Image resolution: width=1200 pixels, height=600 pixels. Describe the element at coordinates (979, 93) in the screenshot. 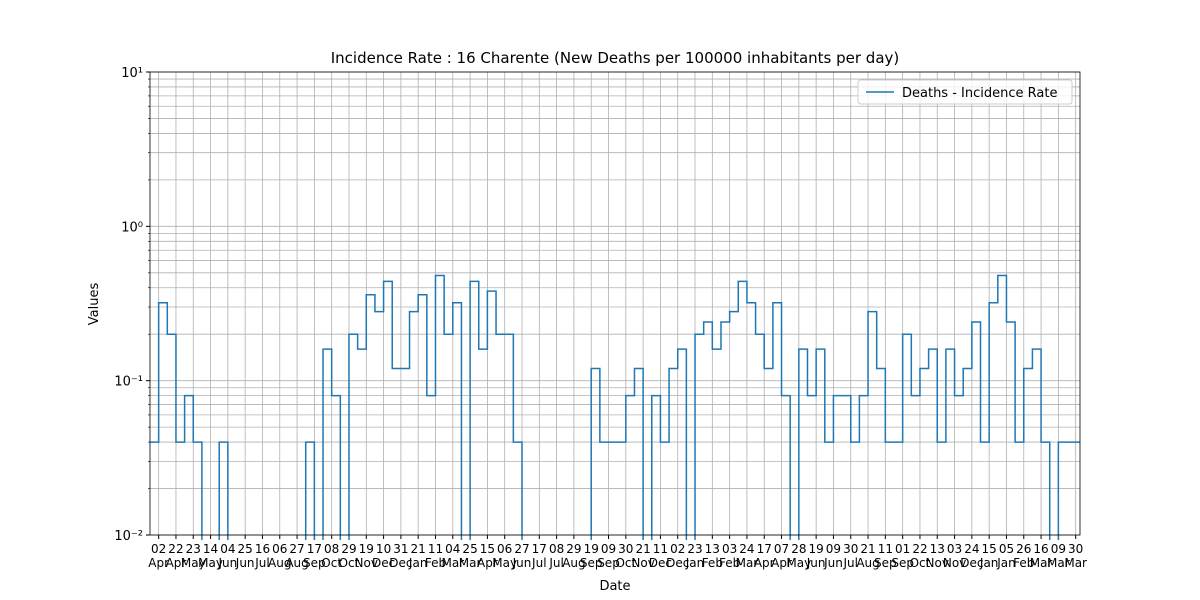

I see `legend-label: Deaths - Incidence Rate` at that location.